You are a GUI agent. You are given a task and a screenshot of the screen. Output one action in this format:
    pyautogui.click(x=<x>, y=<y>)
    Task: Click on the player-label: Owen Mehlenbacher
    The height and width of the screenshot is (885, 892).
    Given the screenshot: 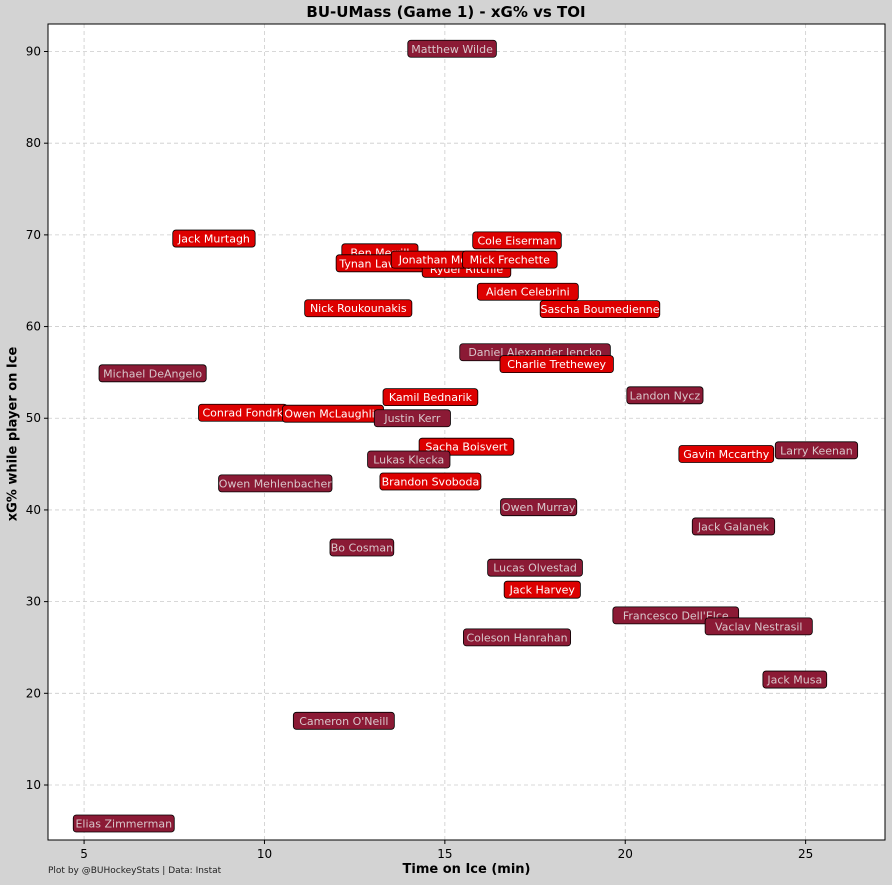 What is the action you would take?
    pyautogui.click(x=275, y=483)
    